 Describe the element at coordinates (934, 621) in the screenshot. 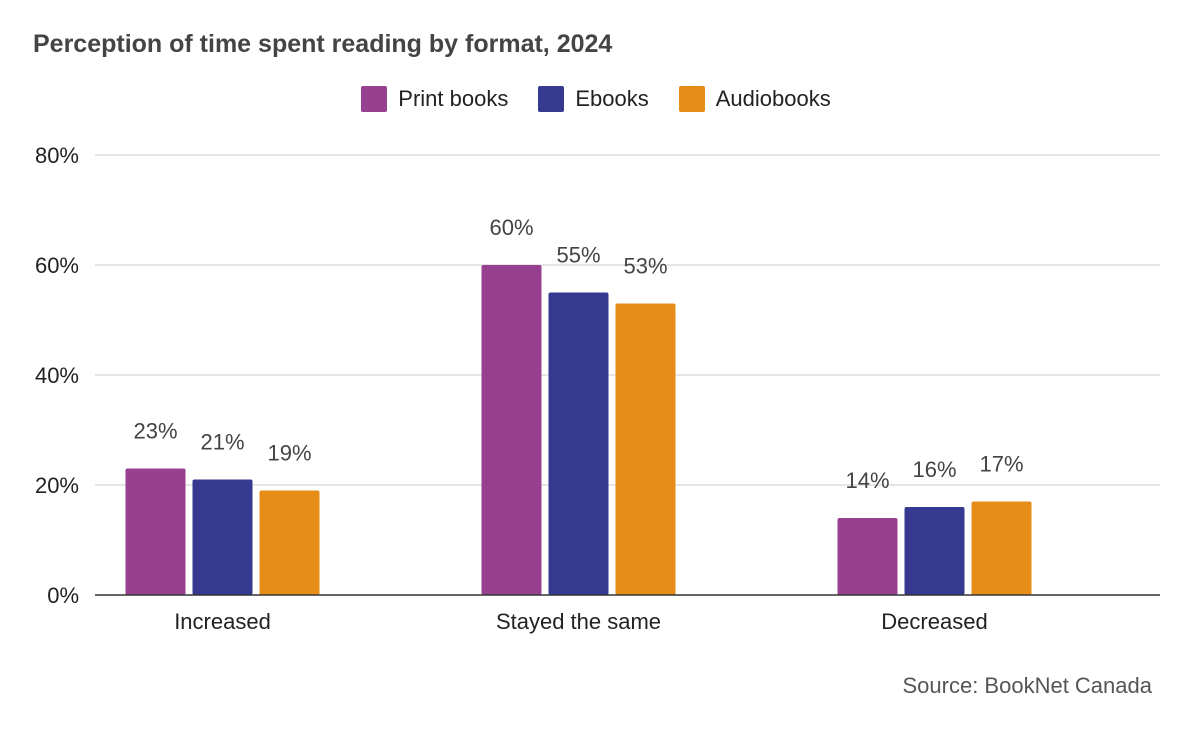

I see `x-tick-label: Decreased` at that location.